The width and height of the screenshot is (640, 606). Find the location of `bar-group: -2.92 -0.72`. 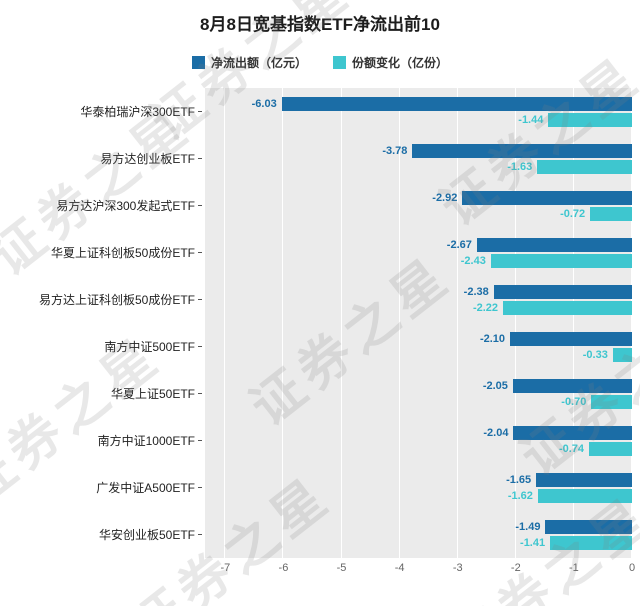

bar-group: -2.92 -0.72 is located at coordinates (418, 205).